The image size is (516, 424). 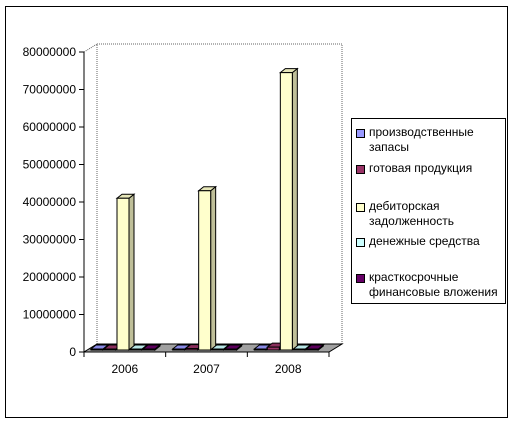 I want to click on legend-label: производственные запасы, so click(x=421, y=139).